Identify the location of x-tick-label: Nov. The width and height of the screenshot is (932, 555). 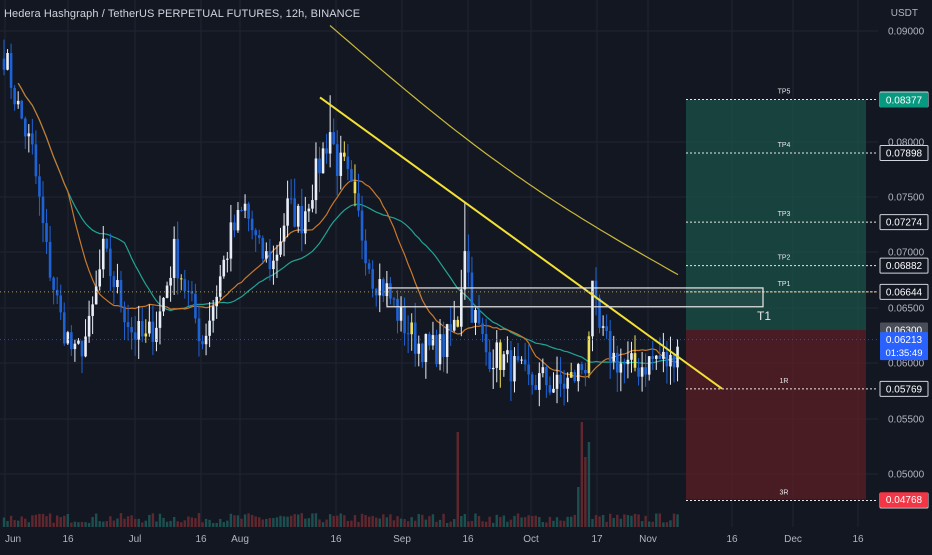
(648, 539).